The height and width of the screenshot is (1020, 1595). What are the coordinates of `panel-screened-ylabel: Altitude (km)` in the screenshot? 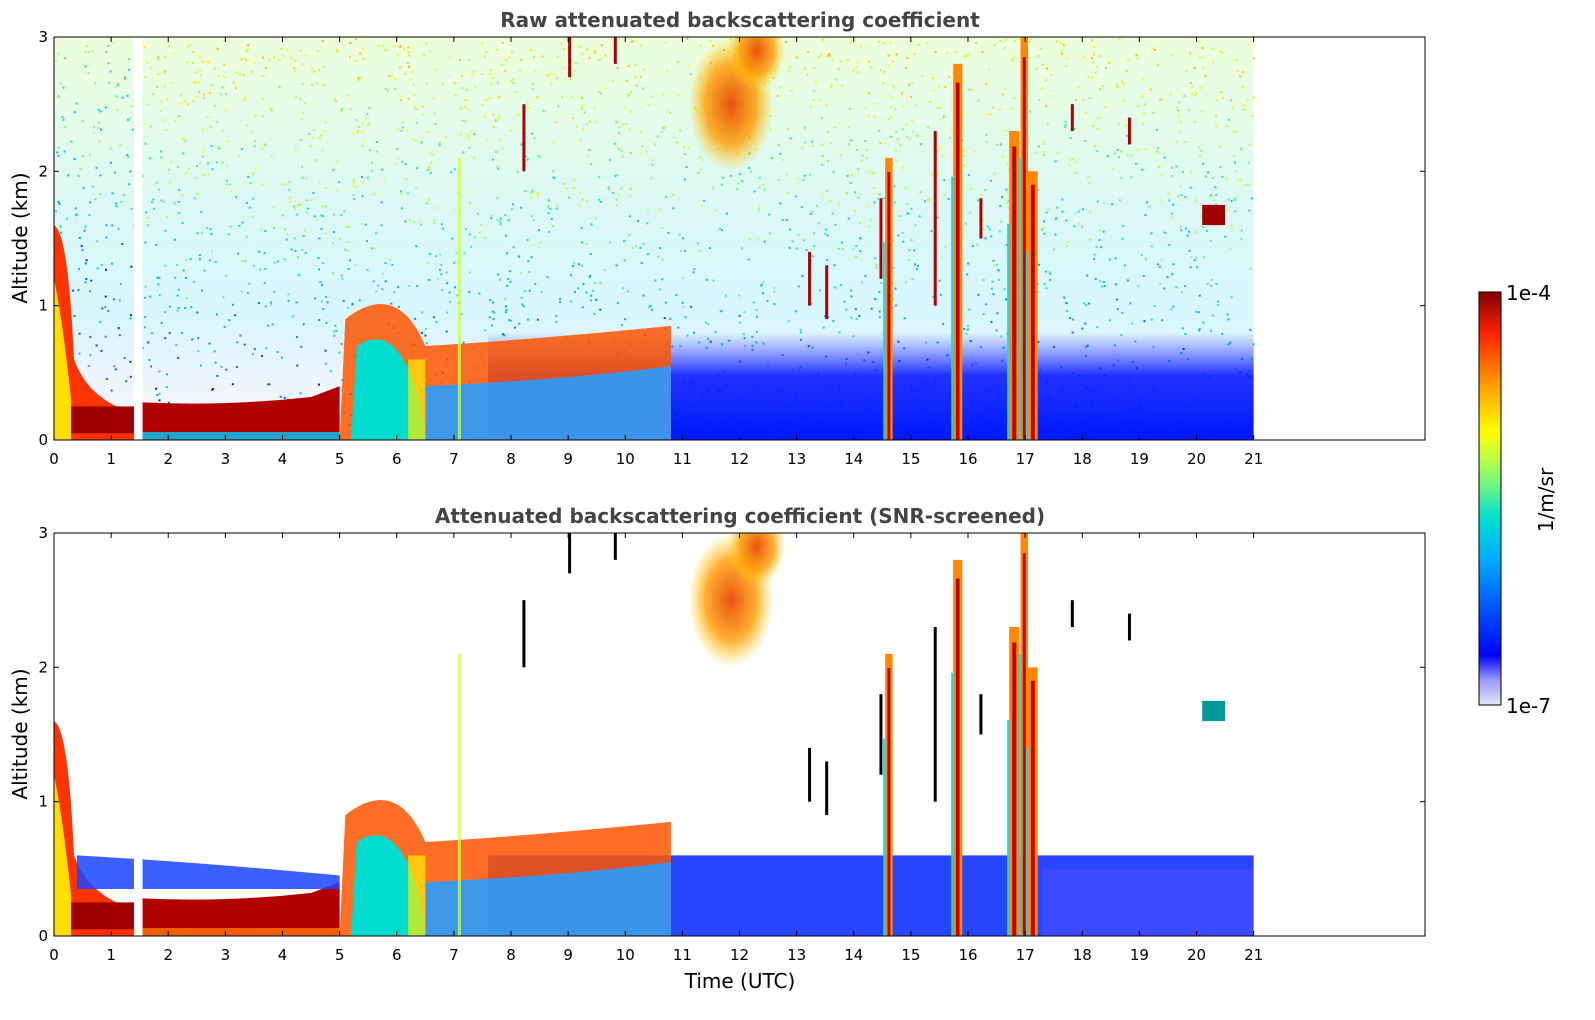 It's located at (20, 733).